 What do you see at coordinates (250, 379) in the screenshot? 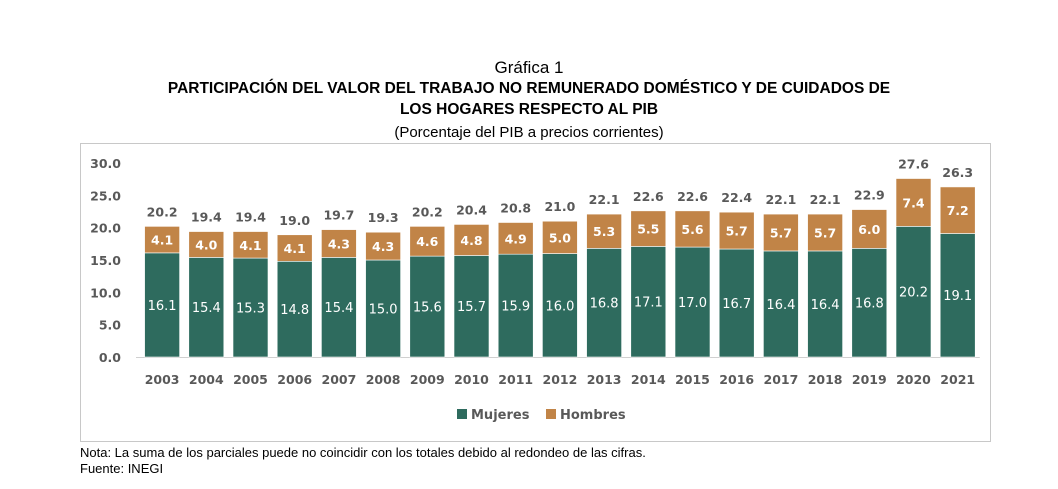
I see `x-tick-label: 2005` at bounding box center [250, 379].